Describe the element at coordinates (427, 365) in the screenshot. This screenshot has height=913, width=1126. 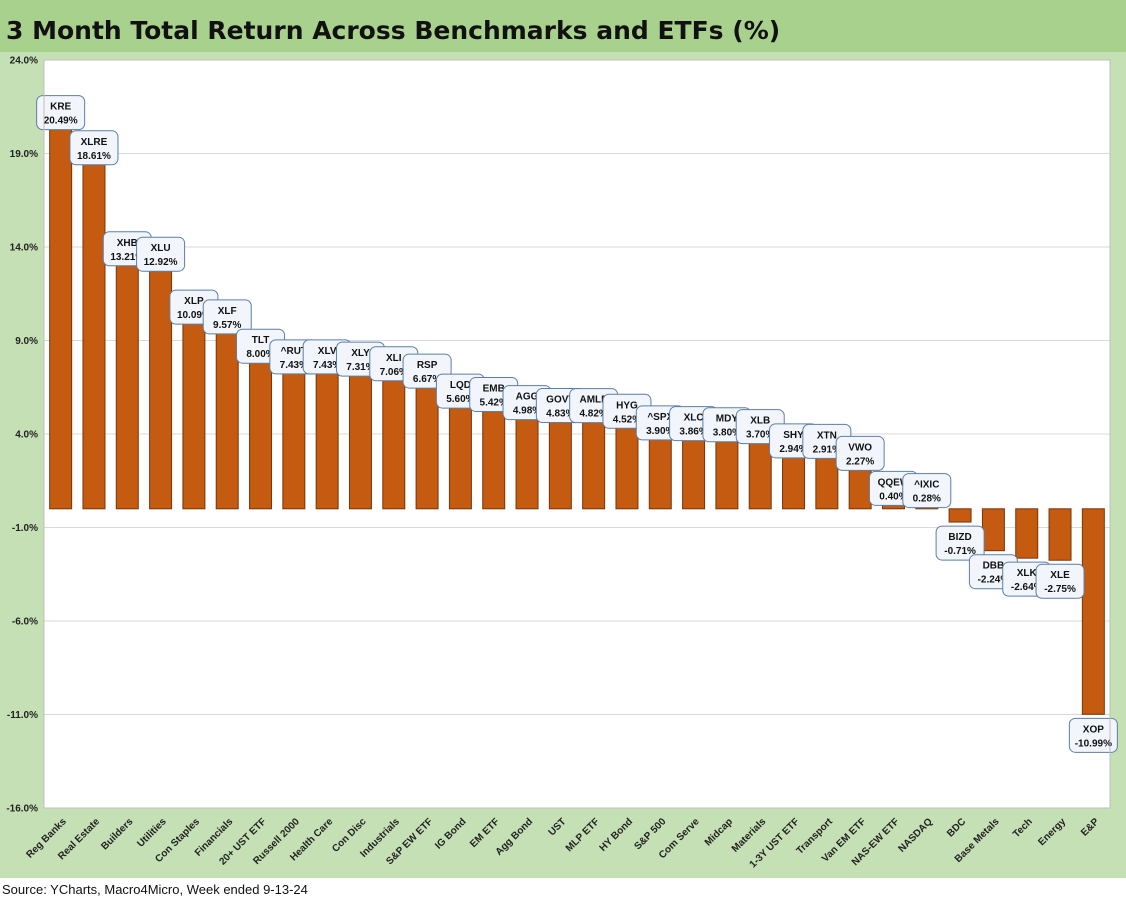
I see `ticker-label: RSP` at that location.